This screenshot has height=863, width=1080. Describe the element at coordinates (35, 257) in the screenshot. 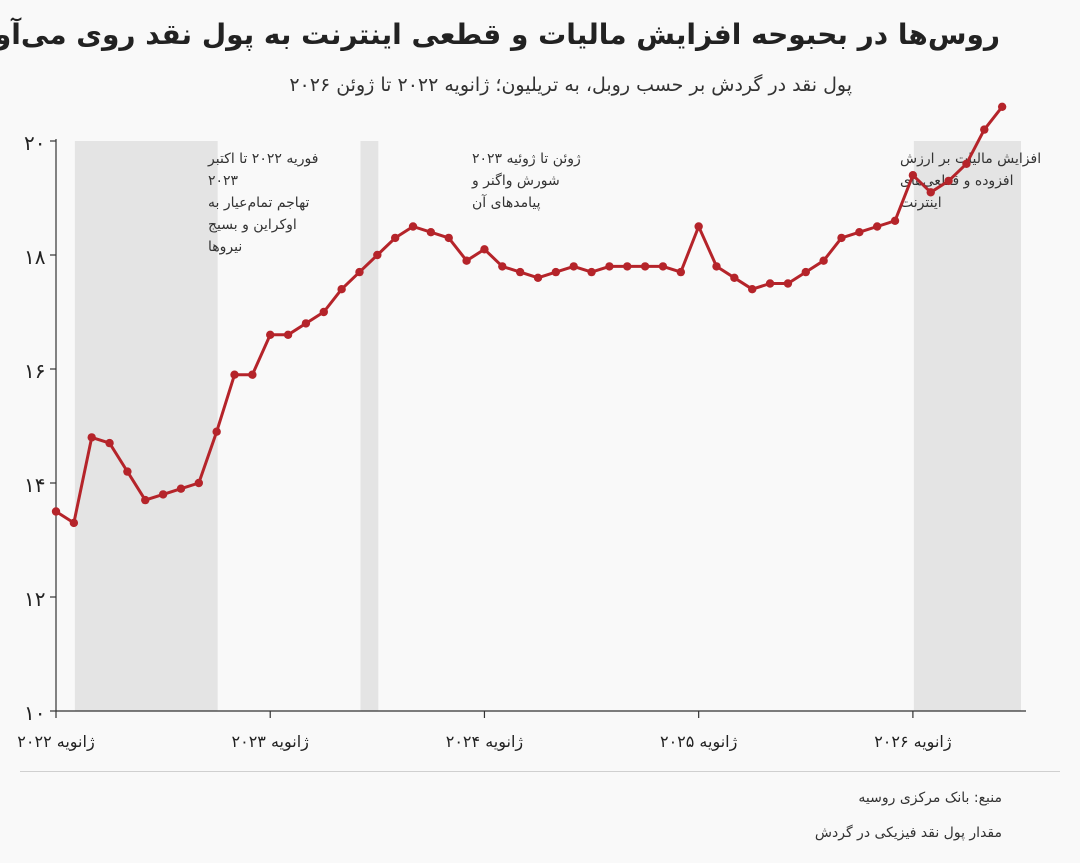

I see `y-tick-label-18: ۱۸` at that location.